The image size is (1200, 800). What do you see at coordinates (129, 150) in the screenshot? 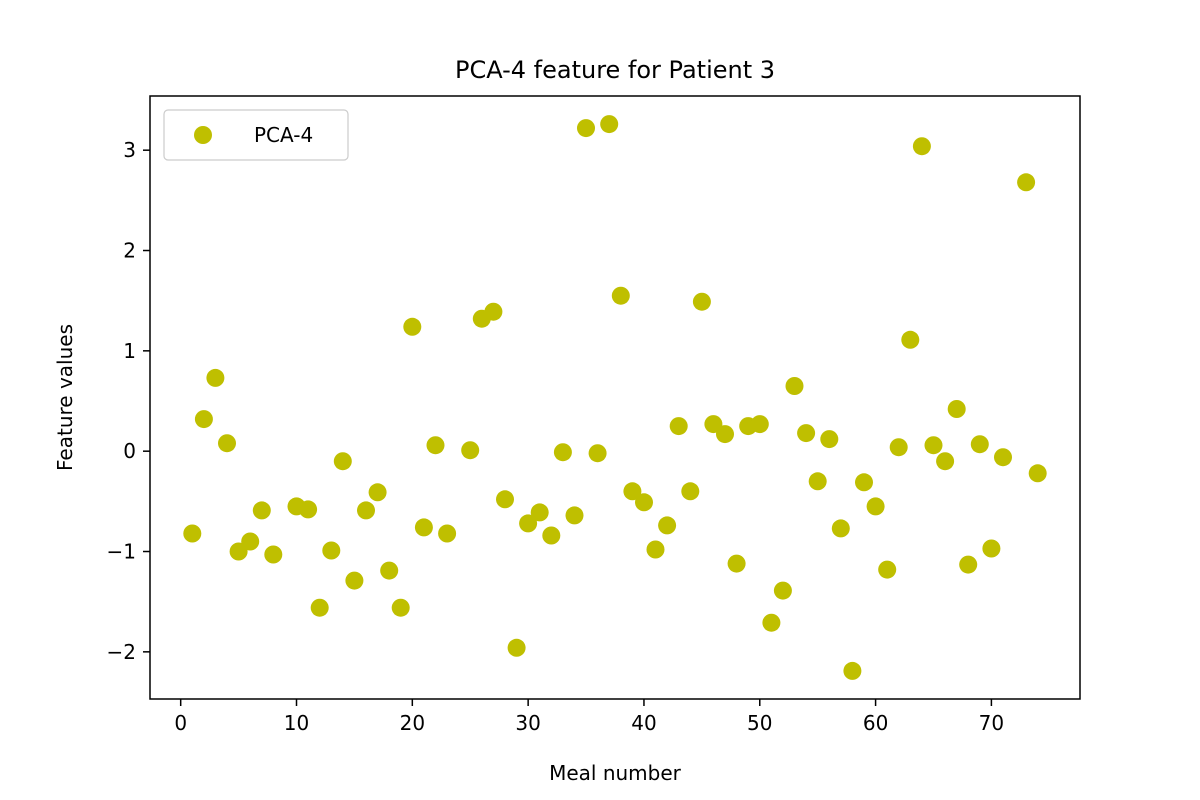
I see `y-tick-label: 3` at bounding box center [129, 150].